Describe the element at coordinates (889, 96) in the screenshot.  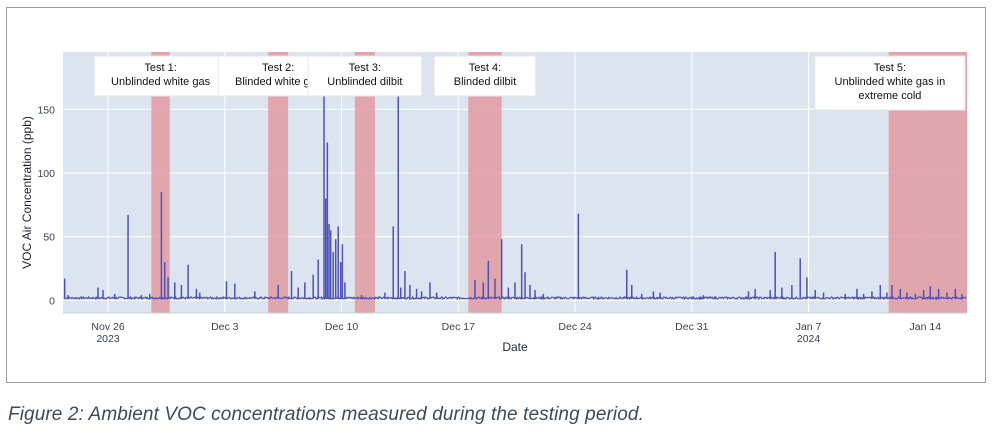
I see `annotation-desc: extreme cold` at that location.